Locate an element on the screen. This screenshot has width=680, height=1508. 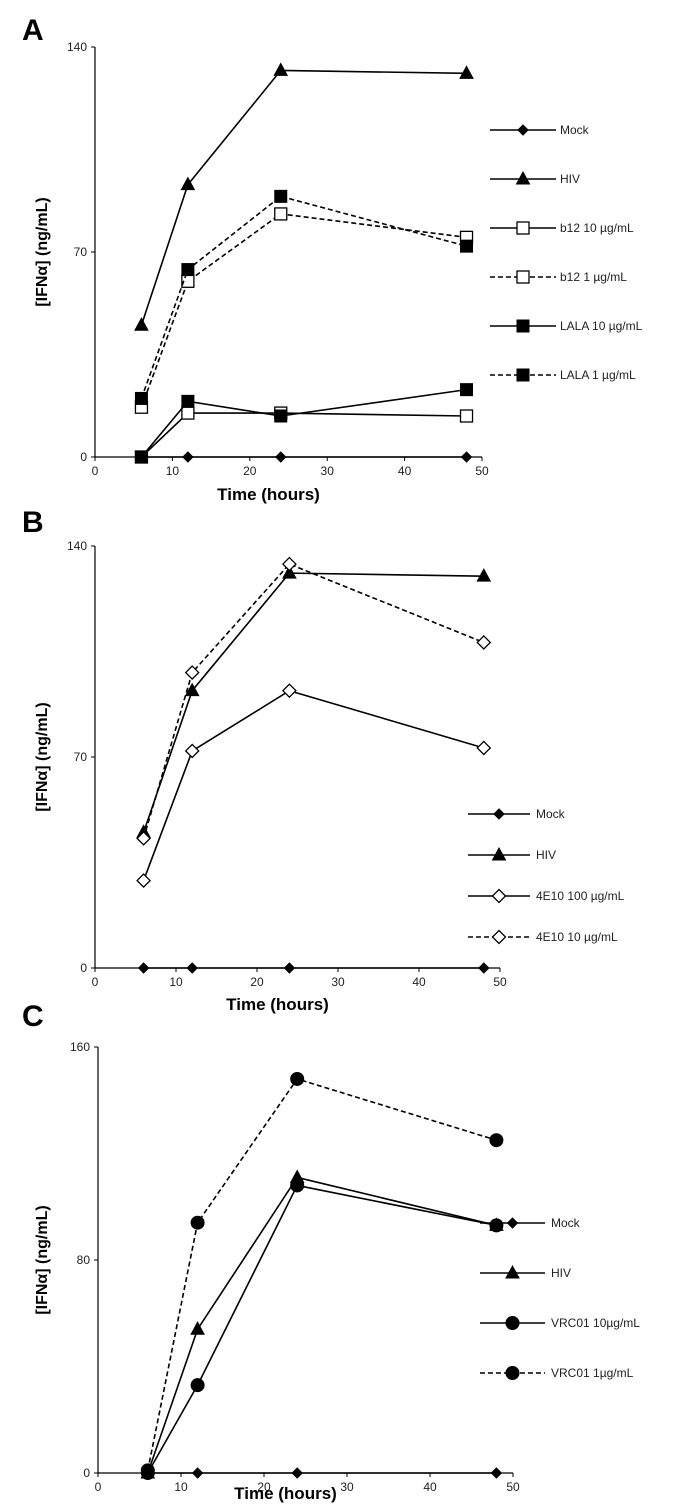
panel-letter: C is located at coordinates (33, 1016).